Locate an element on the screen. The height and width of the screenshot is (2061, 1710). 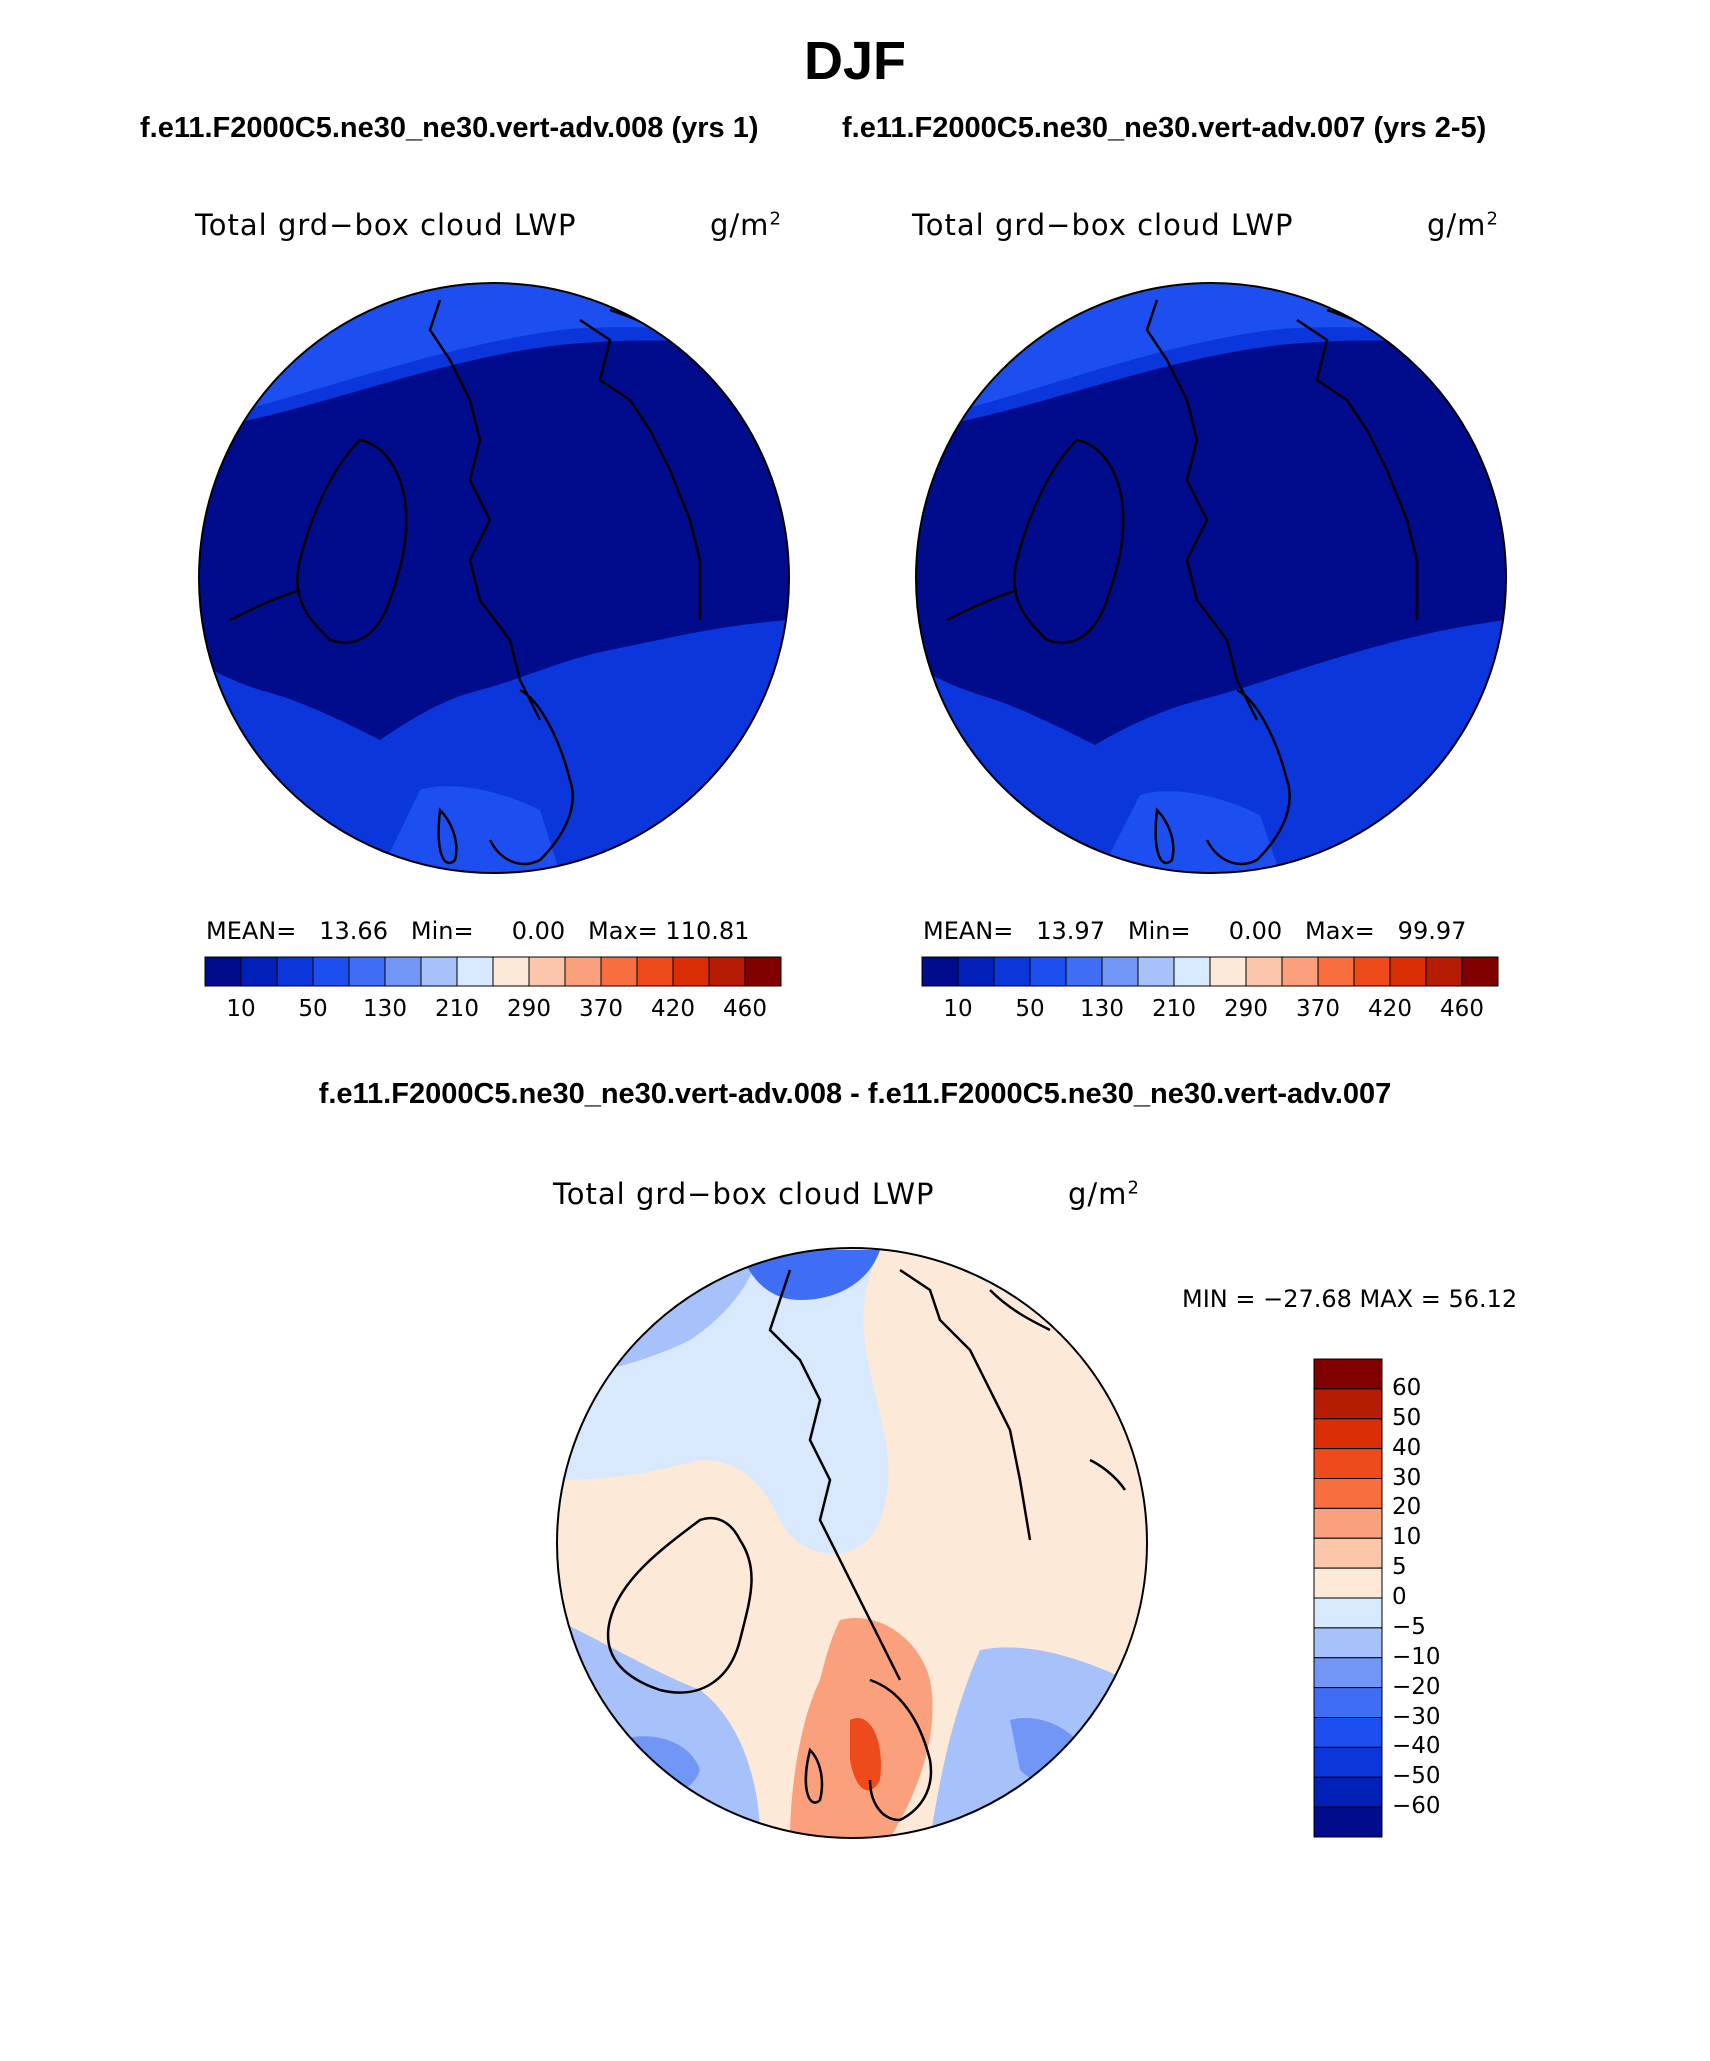
difference-map-boundary is located at coordinates (852, 1543).